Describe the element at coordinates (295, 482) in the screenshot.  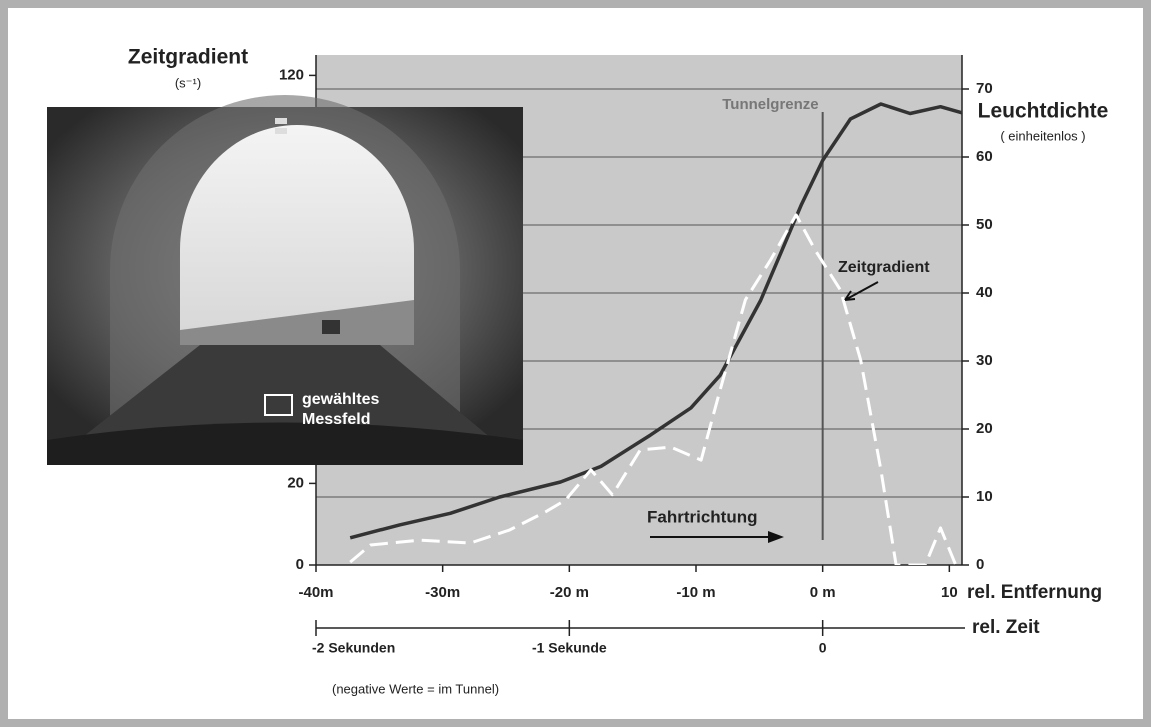
I see `y-tick-label: 20` at that location.